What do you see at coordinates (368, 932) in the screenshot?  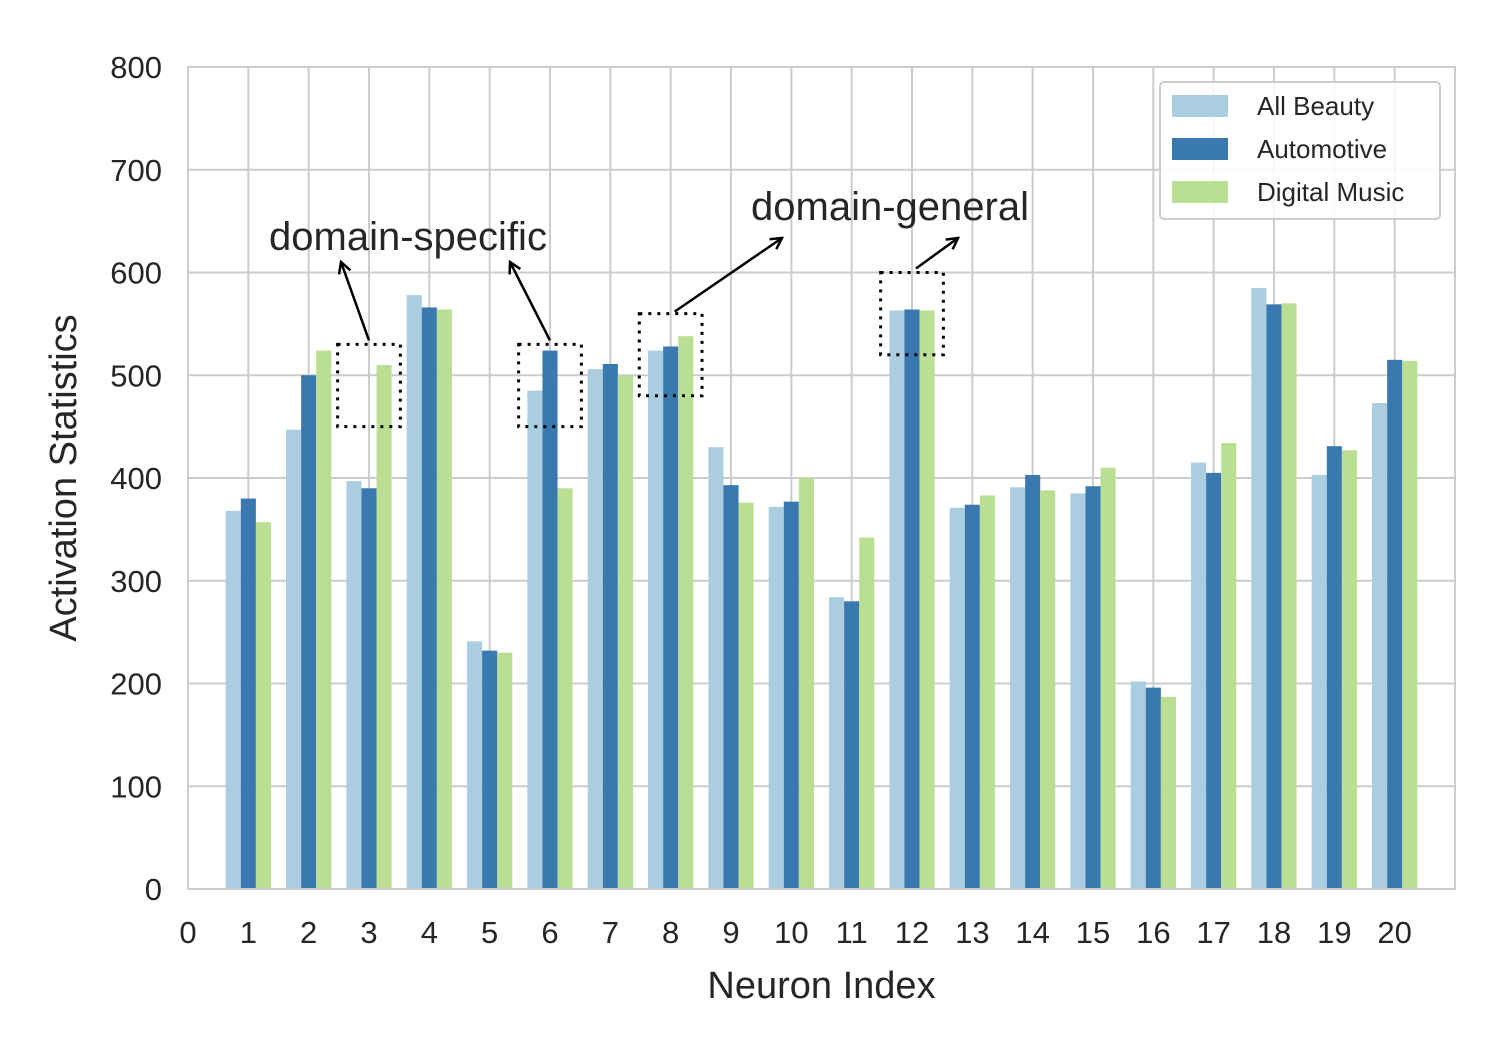 I see `x-tick-label: 3` at bounding box center [368, 932].